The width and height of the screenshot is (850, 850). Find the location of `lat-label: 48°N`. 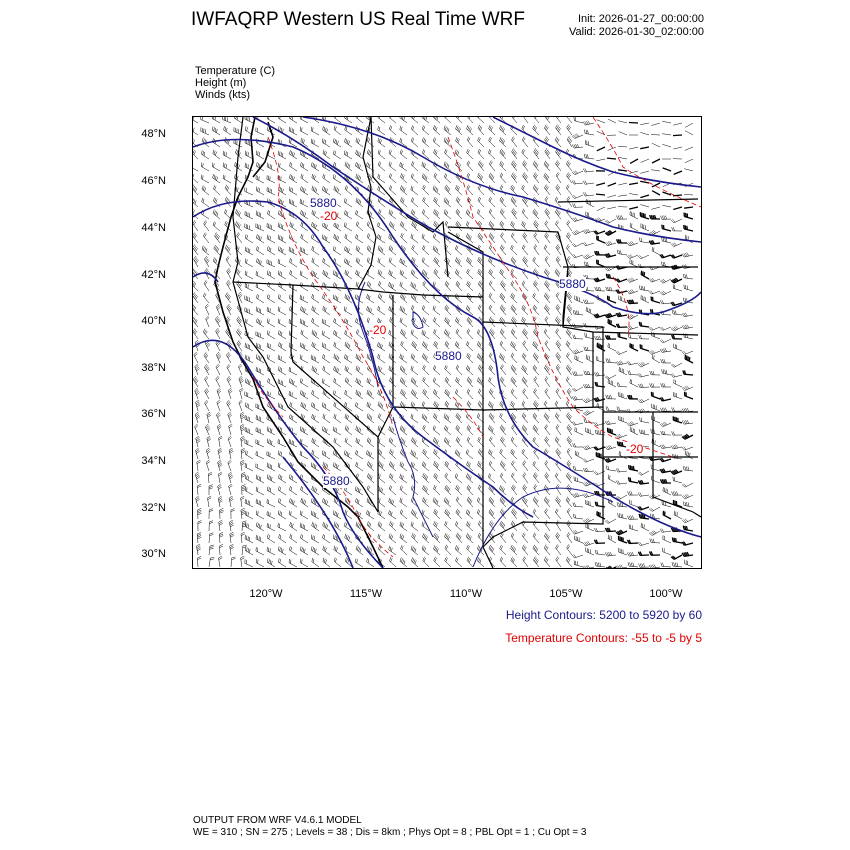

lat-label: 48°N is located at coordinates (153, 134).